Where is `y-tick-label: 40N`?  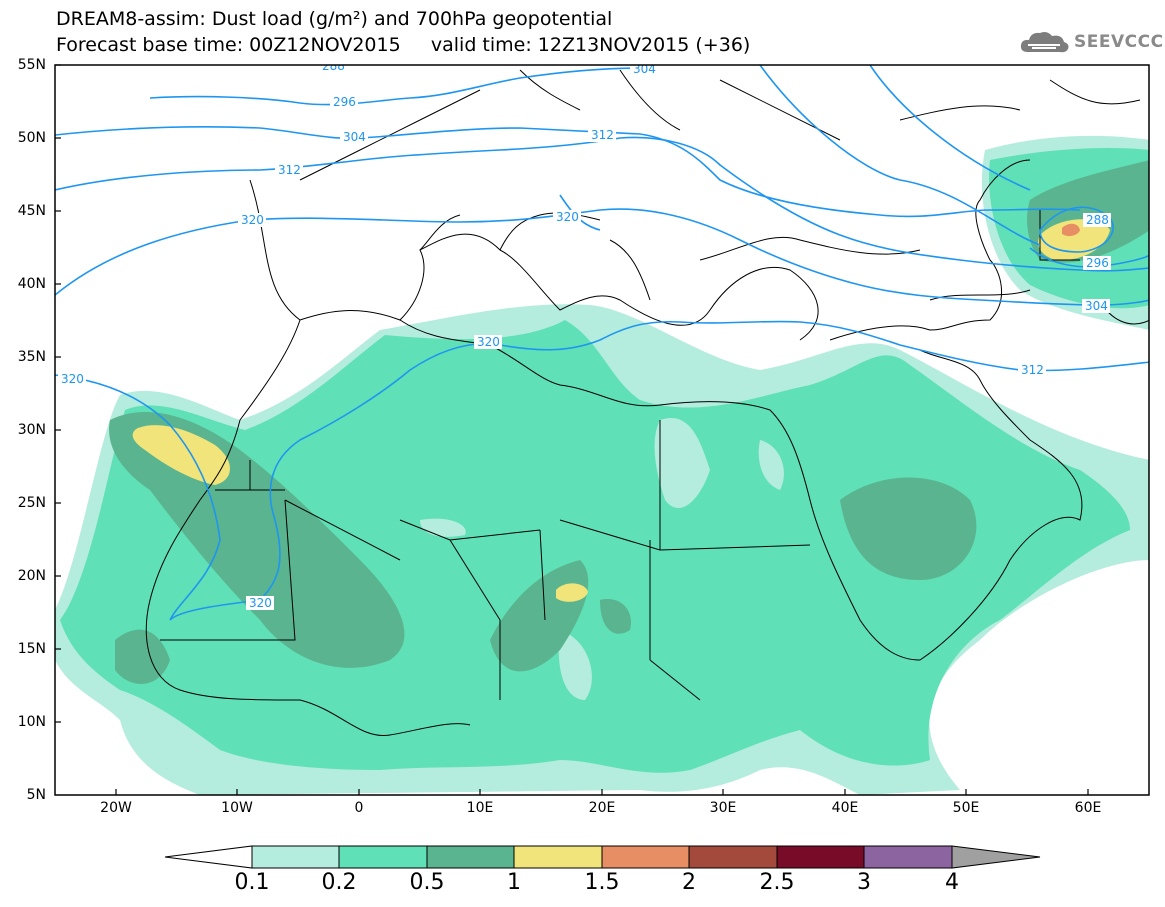 y-tick-label: 40N is located at coordinates (31, 284).